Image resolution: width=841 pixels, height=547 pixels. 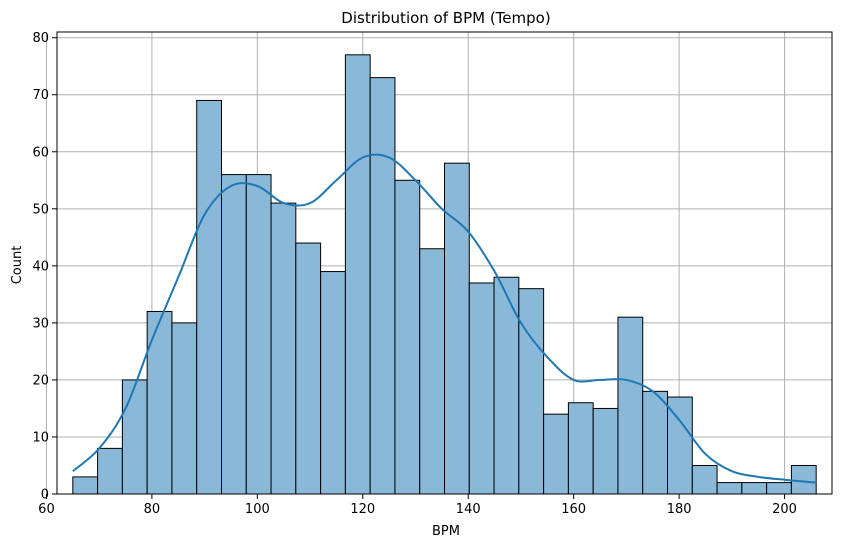 What do you see at coordinates (40, 95) in the screenshot?
I see `y-tick-label: 70` at bounding box center [40, 95].